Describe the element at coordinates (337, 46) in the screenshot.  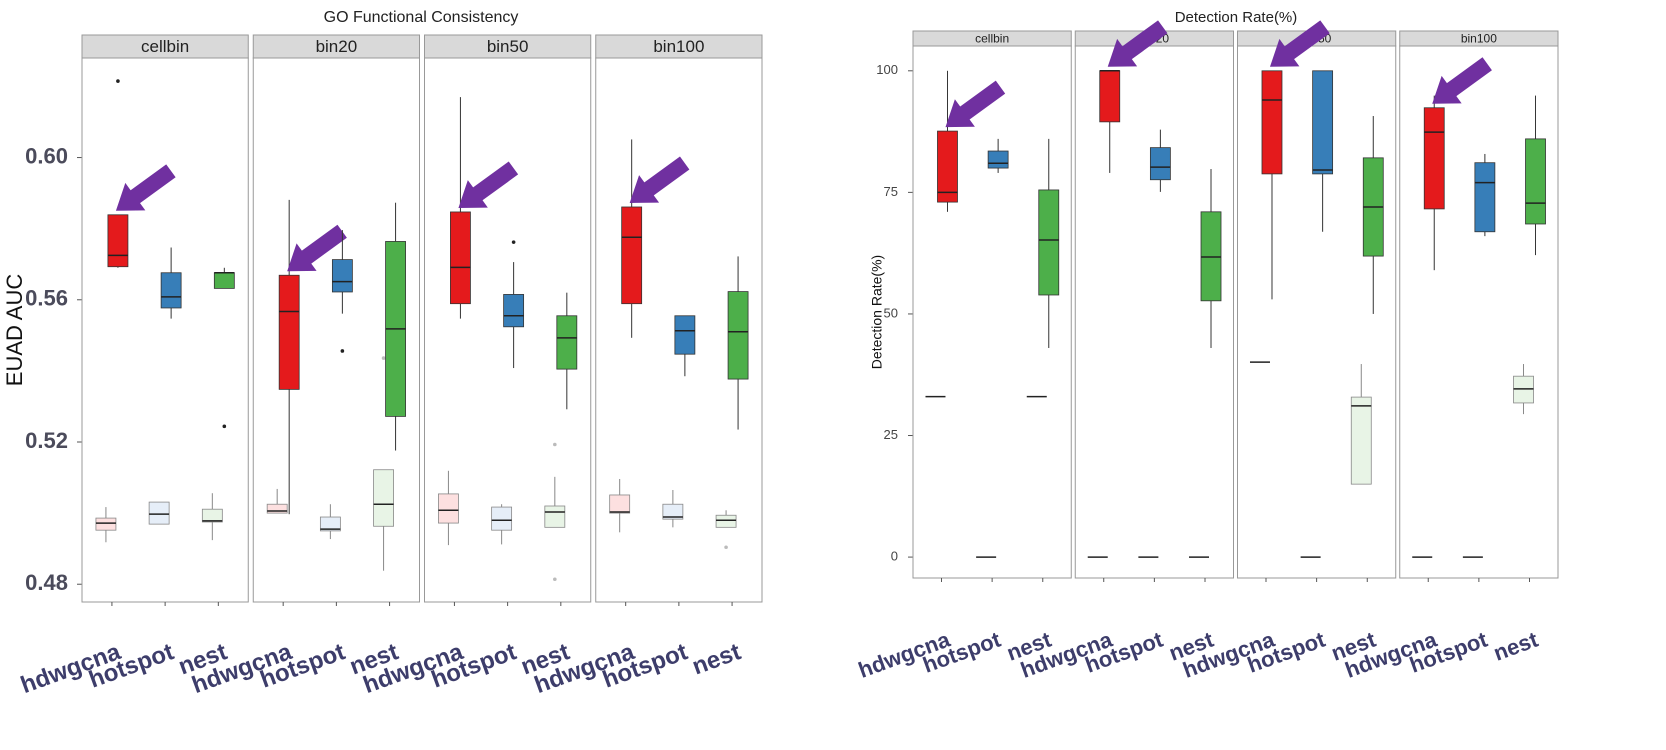
I see `facet-label: bin20` at that location.